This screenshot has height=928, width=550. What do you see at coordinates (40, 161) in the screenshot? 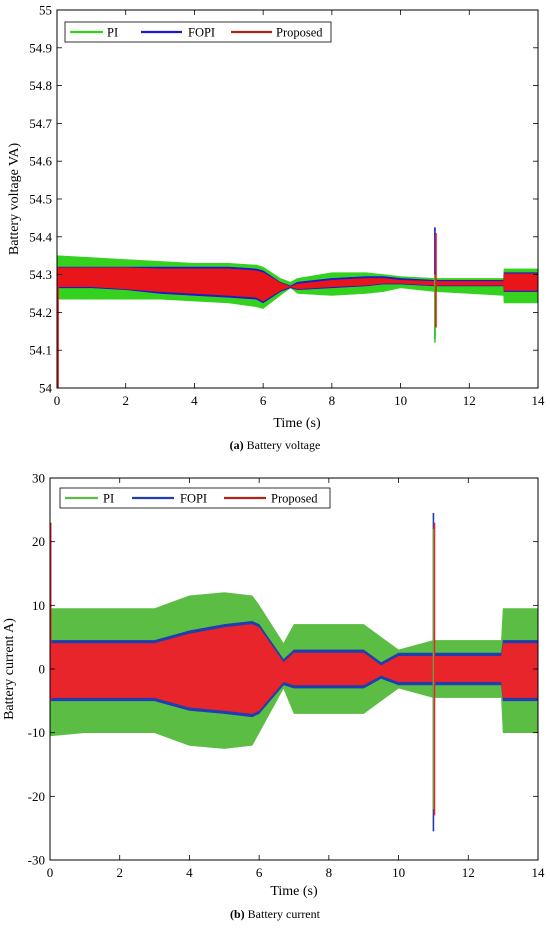
I see `y-tick-label: 54.6` at bounding box center [40, 161].